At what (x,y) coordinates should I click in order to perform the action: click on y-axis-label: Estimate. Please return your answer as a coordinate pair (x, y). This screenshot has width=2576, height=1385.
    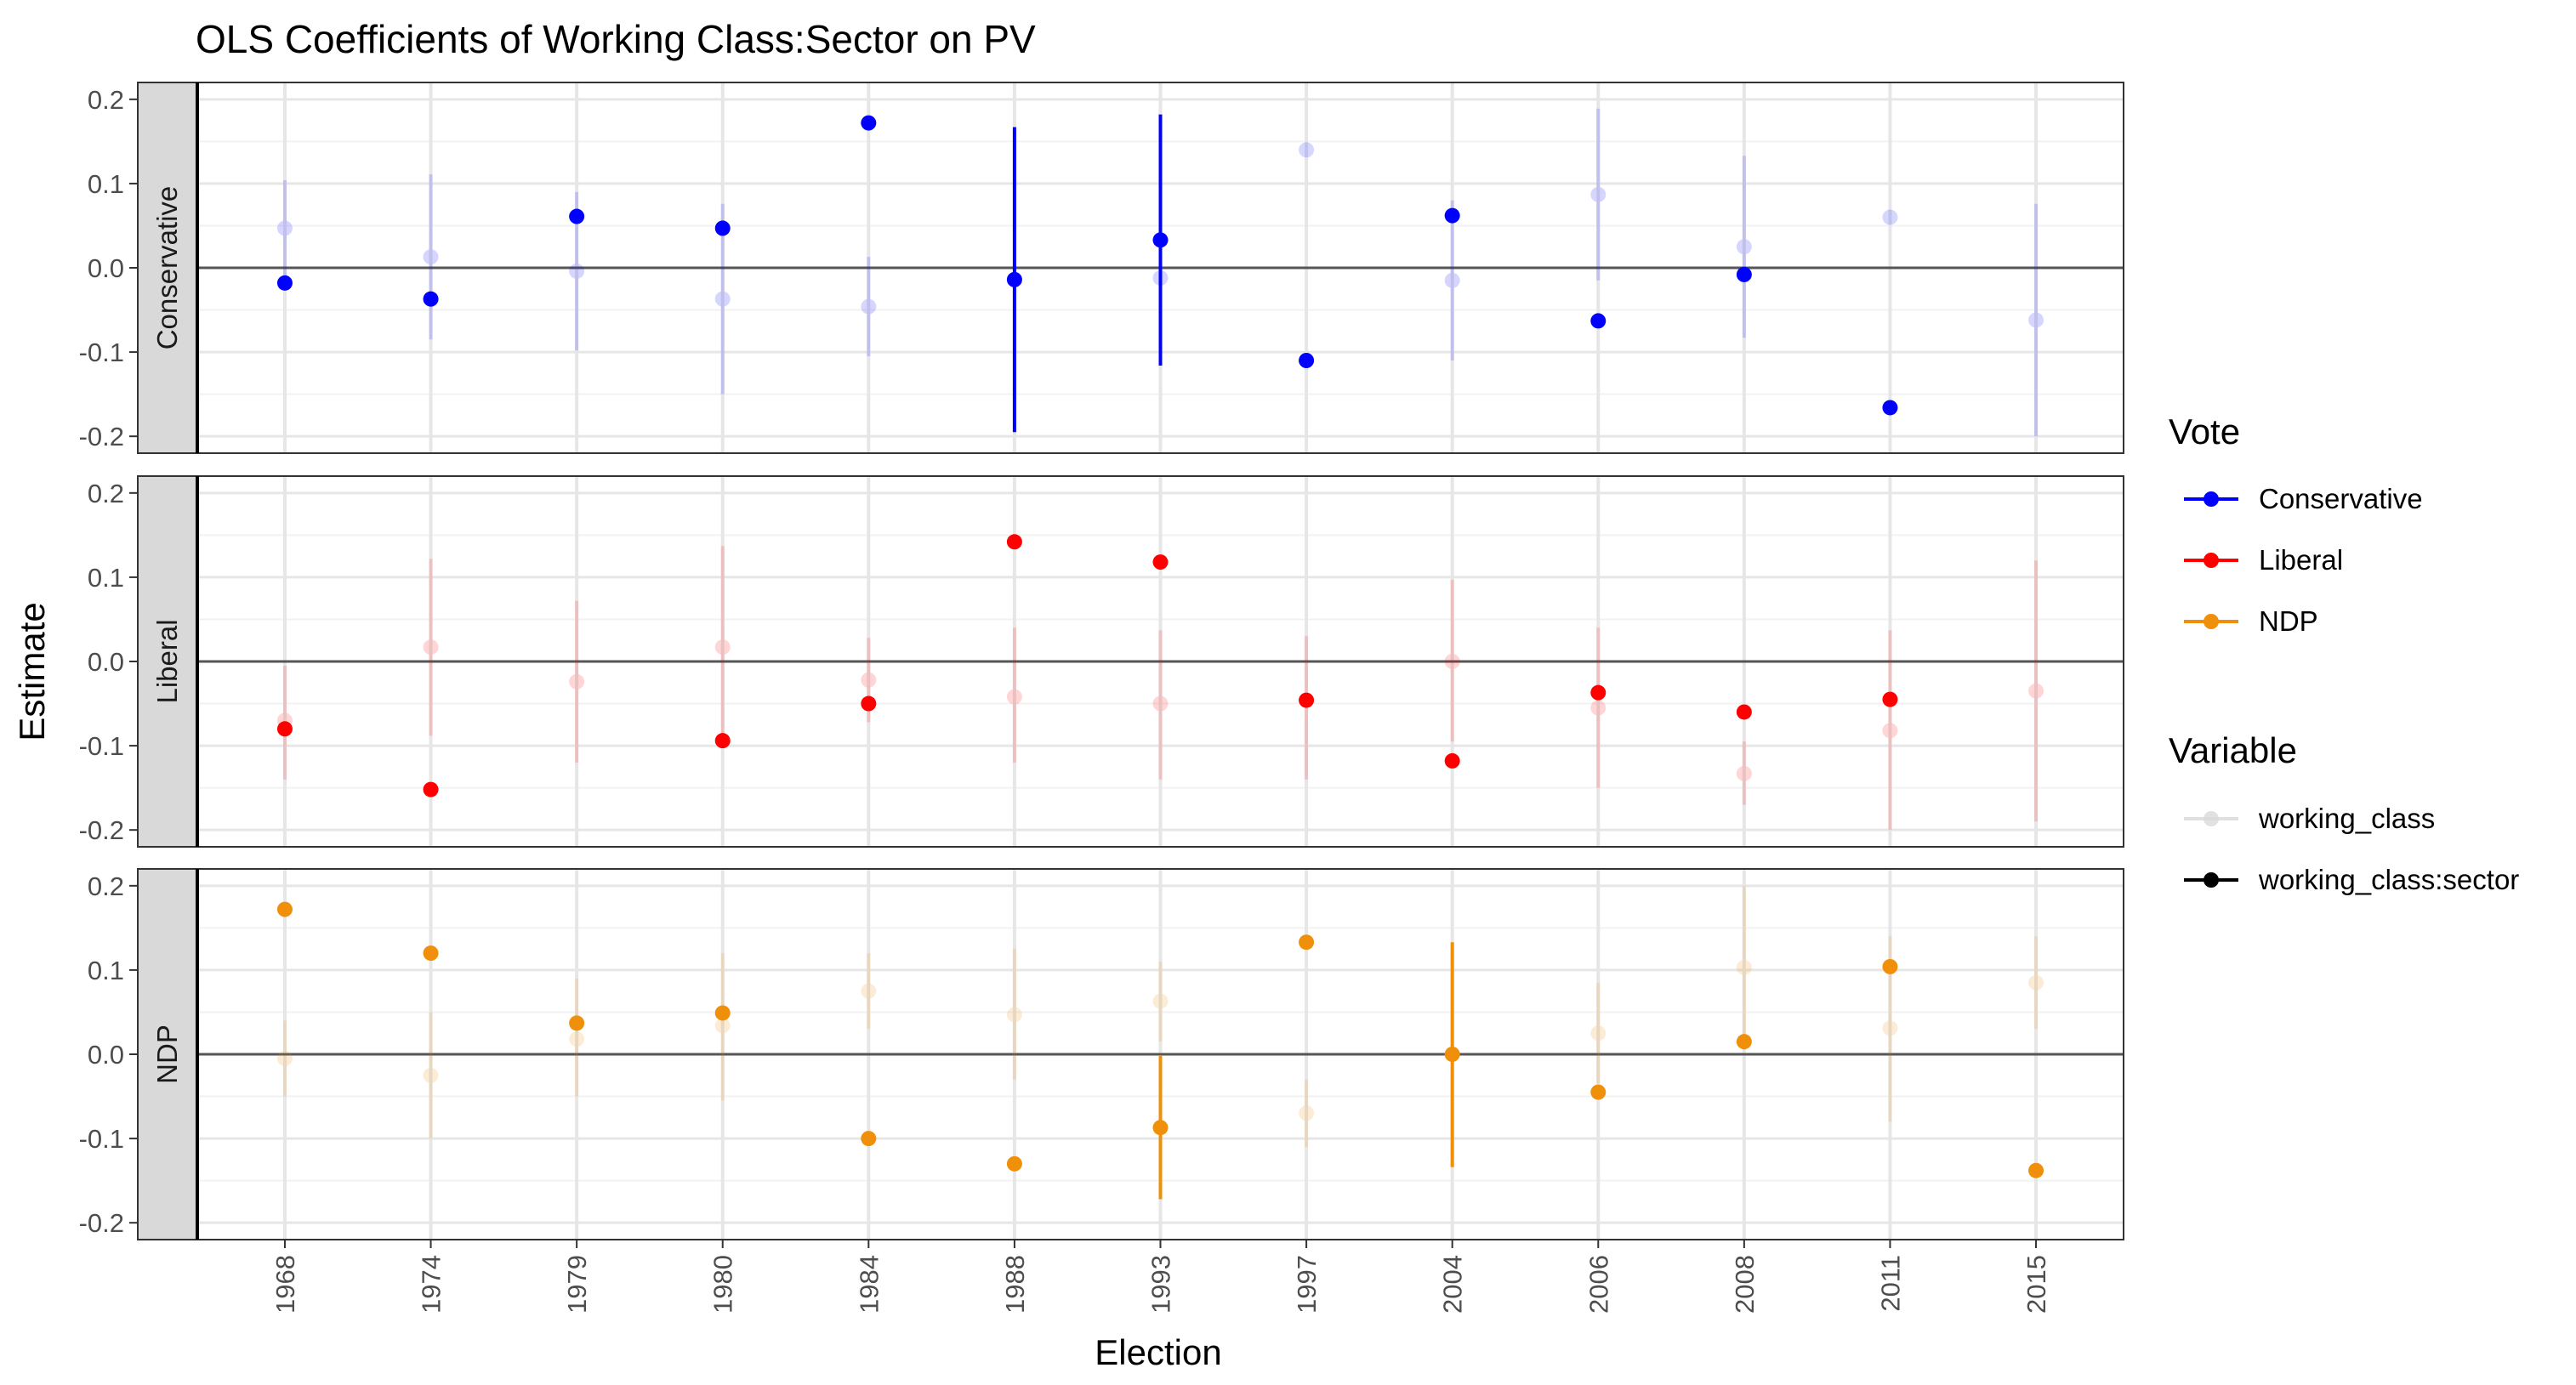
    Looking at the image, I should click on (32, 671).